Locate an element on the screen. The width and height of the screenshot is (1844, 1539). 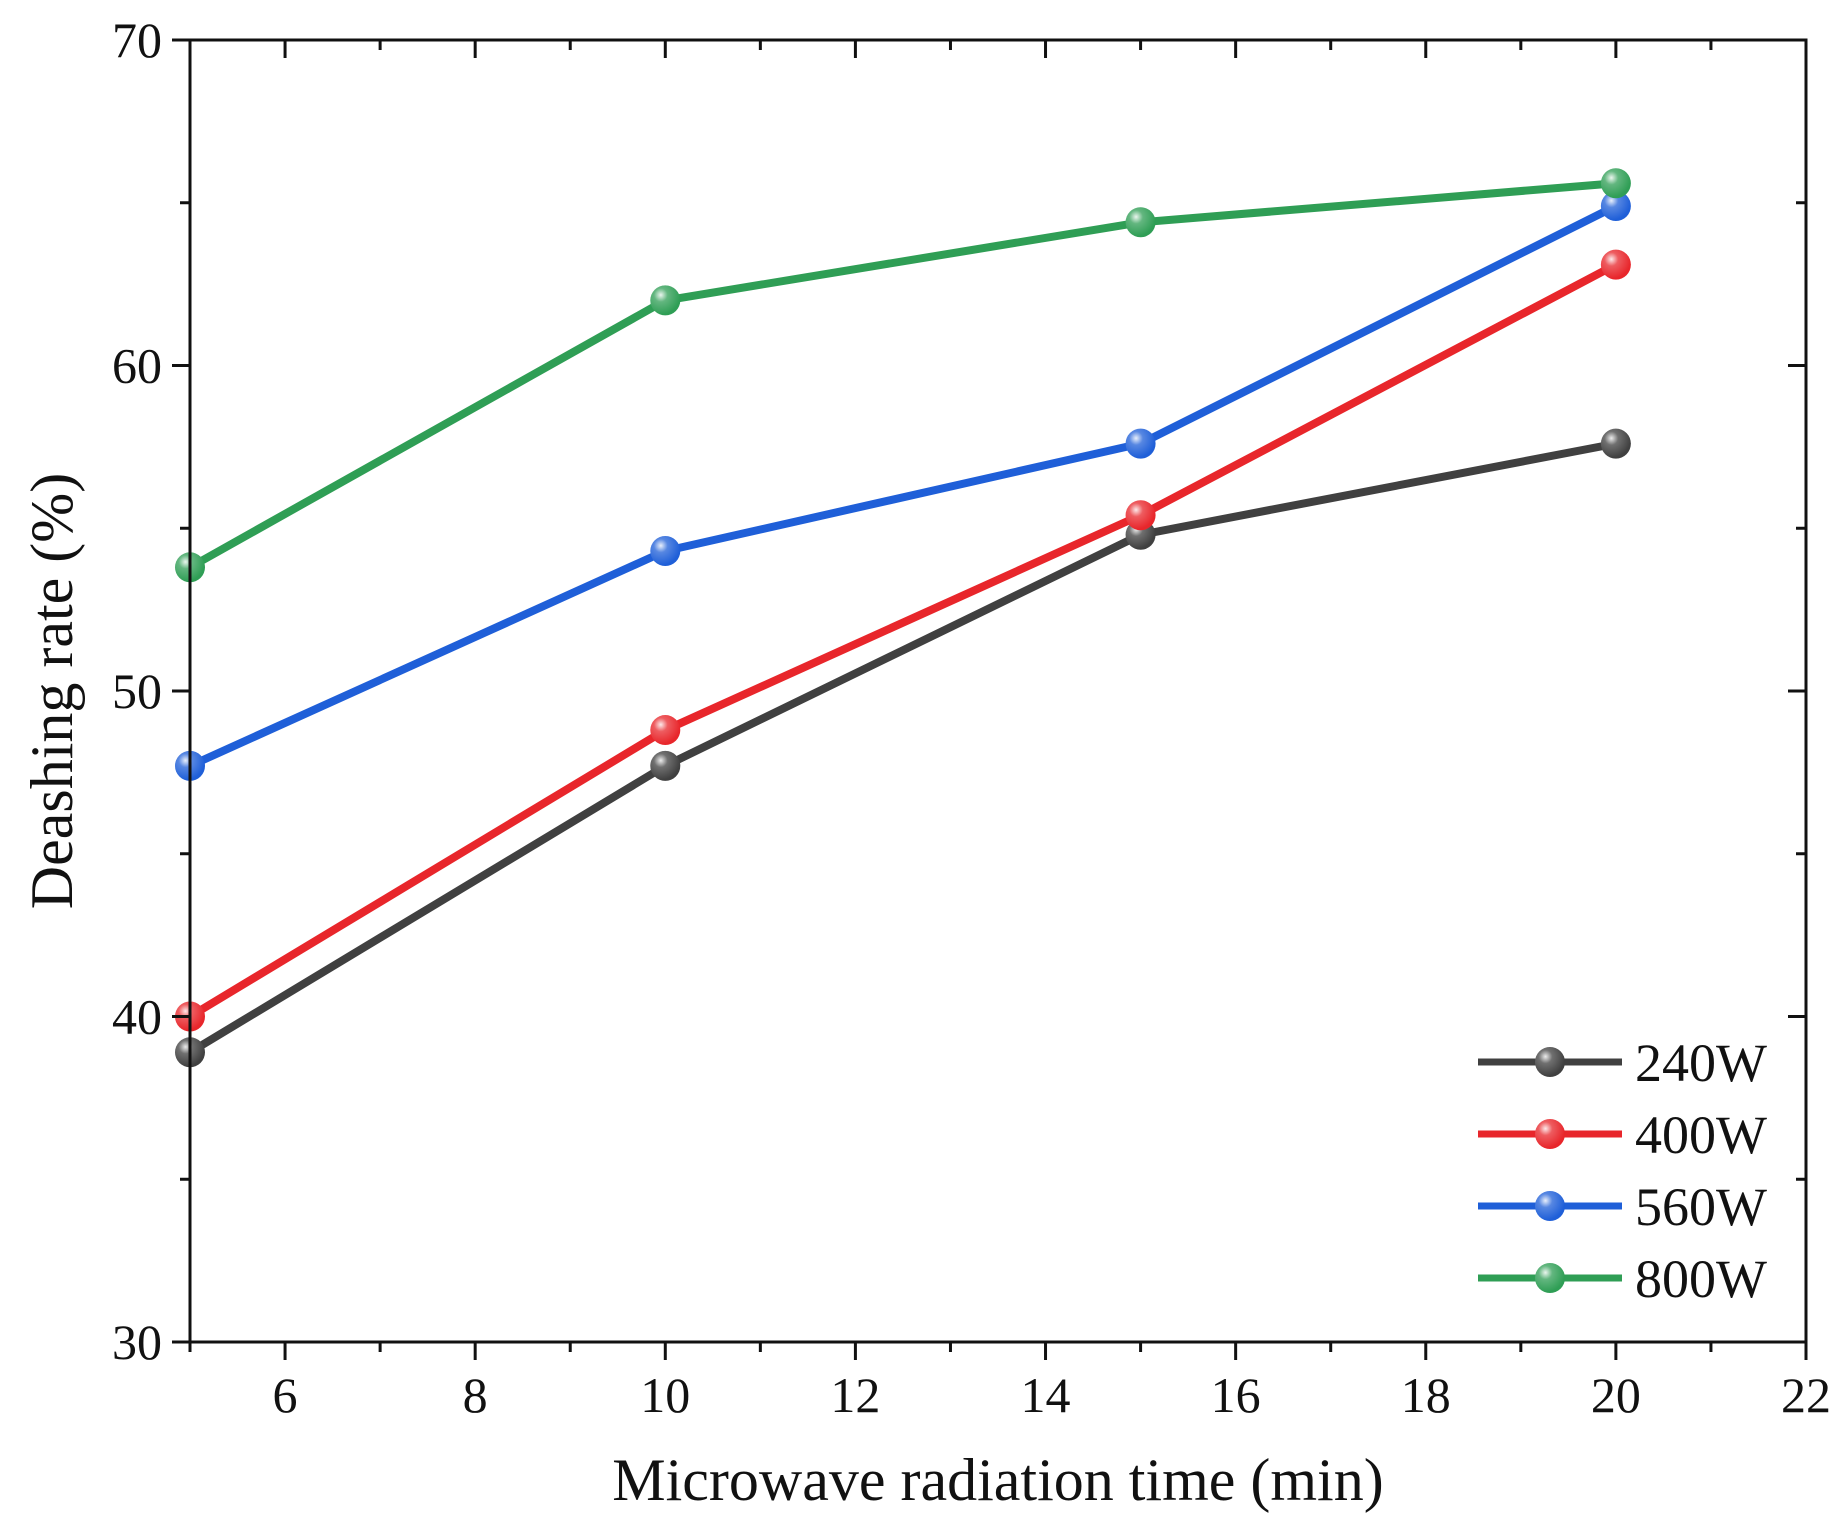
x-axis-title: Microwave radiation time (min) is located at coordinates (997, 1480).